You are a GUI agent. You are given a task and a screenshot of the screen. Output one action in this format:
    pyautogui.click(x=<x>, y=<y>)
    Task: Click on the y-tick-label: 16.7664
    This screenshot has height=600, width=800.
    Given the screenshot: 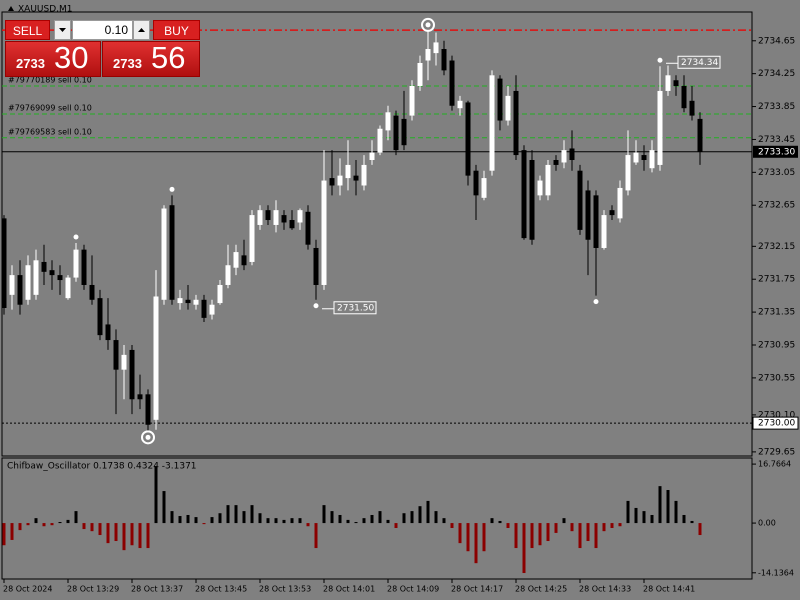 What is the action you would take?
    pyautogui.click(x=774, y=464)
    